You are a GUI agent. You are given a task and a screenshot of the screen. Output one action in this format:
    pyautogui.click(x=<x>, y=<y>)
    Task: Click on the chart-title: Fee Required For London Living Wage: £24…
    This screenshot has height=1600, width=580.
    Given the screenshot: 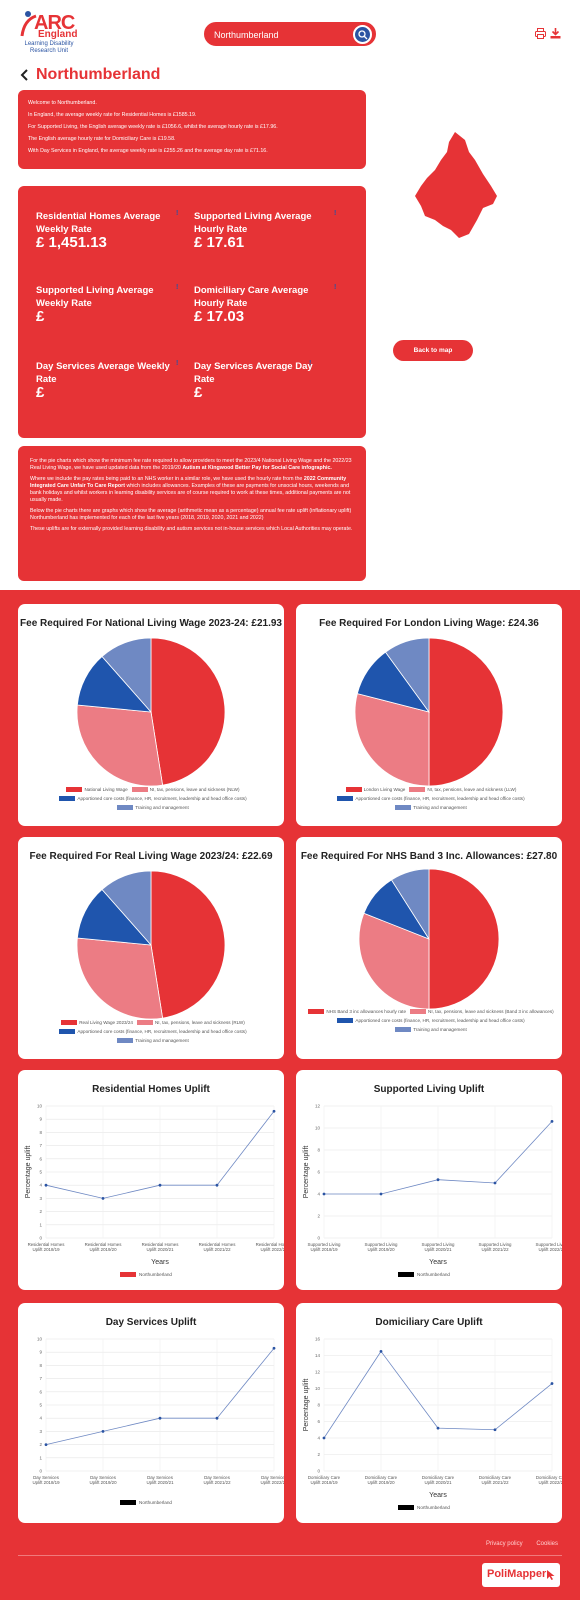 What is the action you would take?
    pyautogui.click(x=429, y=623)
    